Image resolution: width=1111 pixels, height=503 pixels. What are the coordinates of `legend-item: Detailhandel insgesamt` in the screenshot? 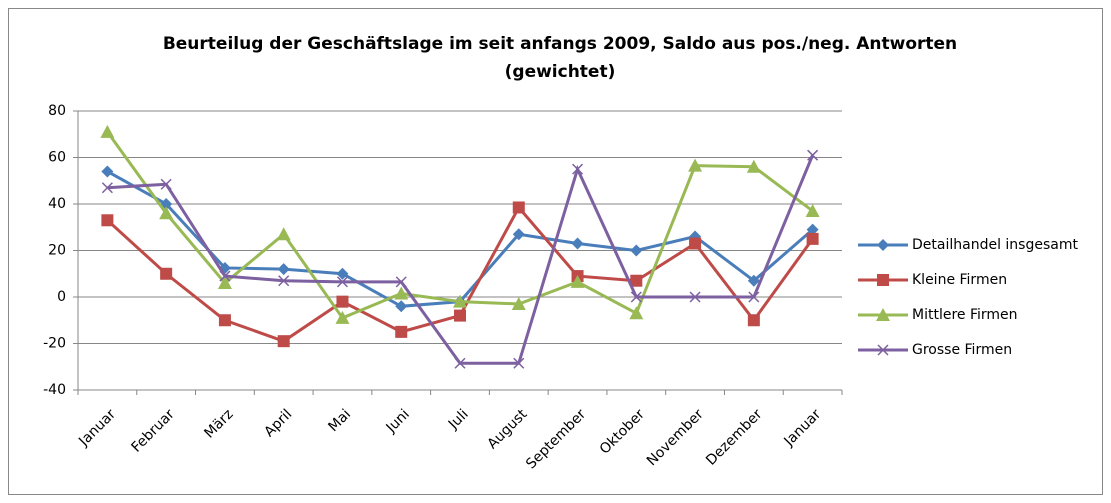 It's located at (968, 245).